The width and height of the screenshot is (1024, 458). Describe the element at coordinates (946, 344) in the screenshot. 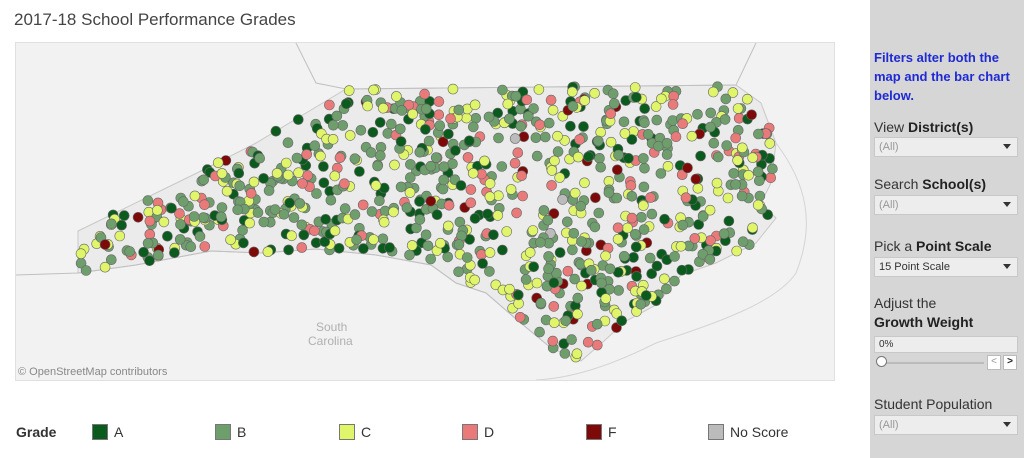

I see `growth-weight-value-box: 0%` at that location.